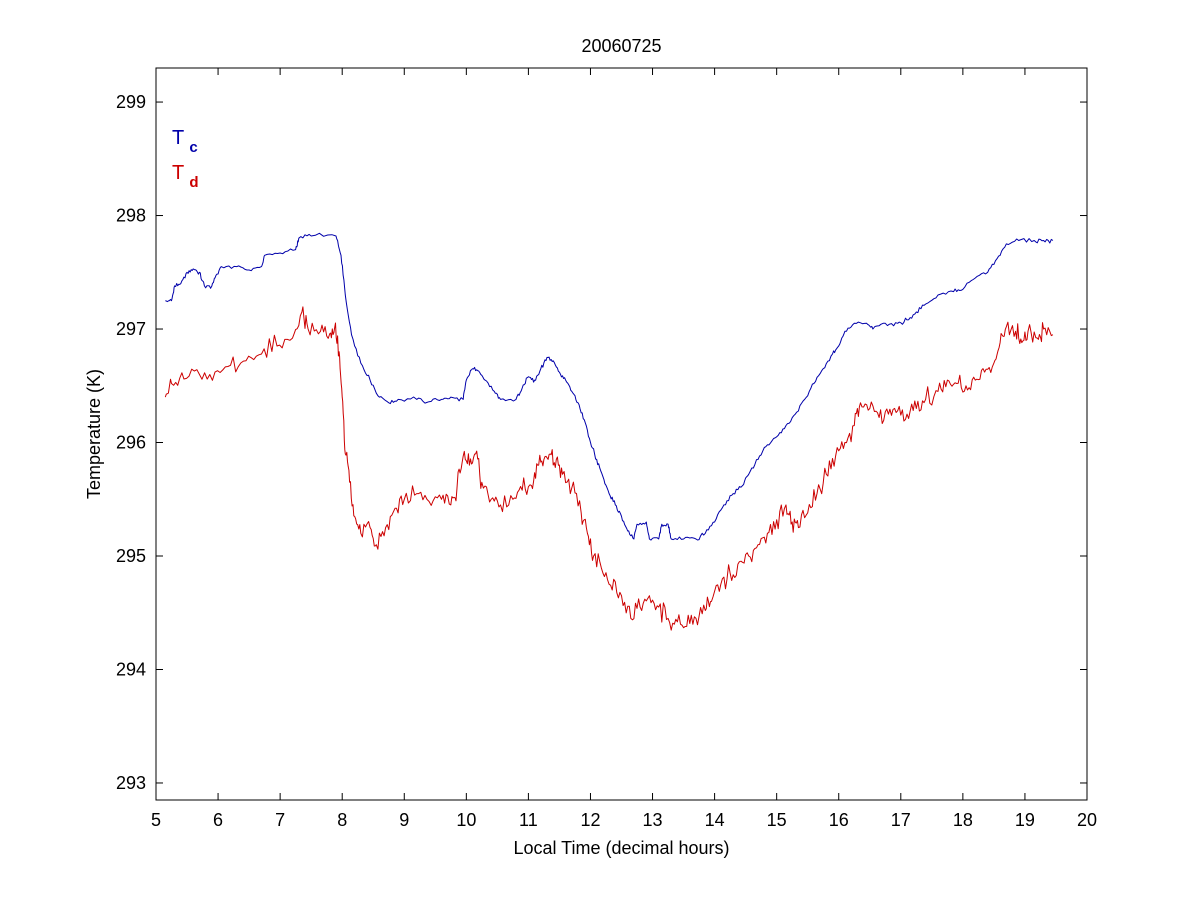  What do you see at coordinates (131, 669) in the screenshot?
I see `y-tick-label: 294` at bounding box center [131, 669].